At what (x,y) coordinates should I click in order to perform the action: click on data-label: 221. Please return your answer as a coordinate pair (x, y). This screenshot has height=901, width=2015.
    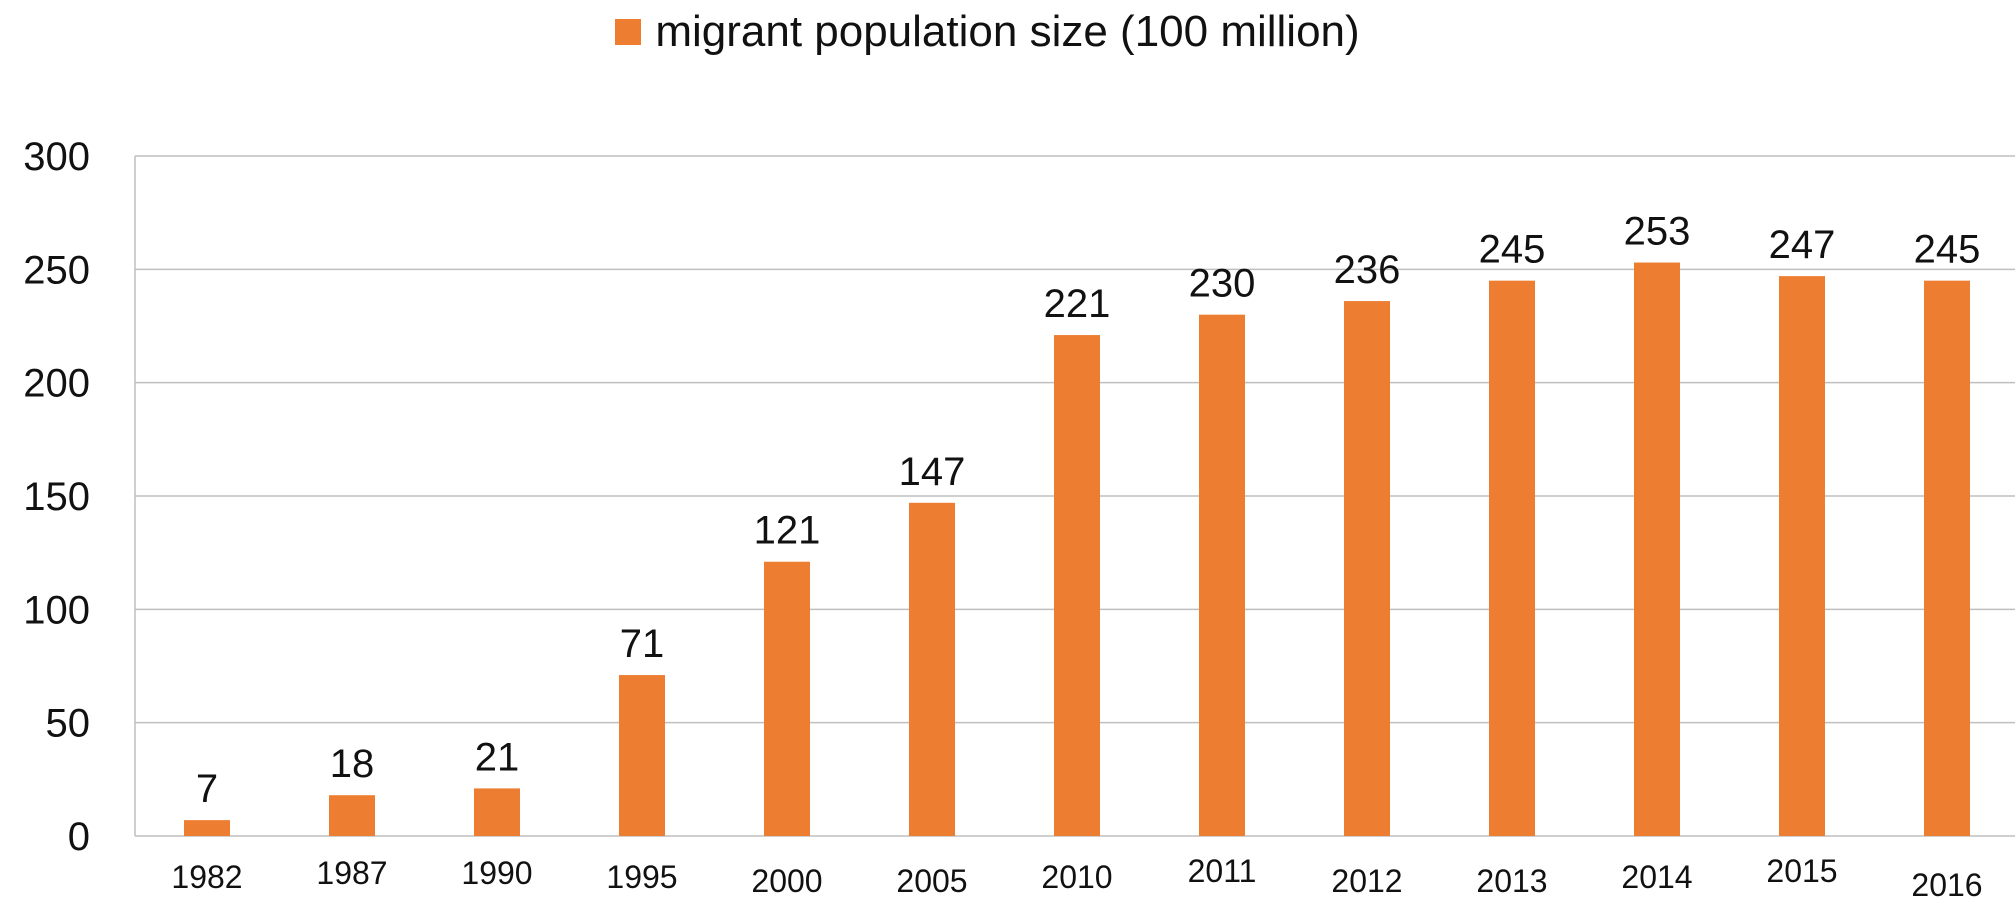
    Looking at the image, I should click on (1077, 304).